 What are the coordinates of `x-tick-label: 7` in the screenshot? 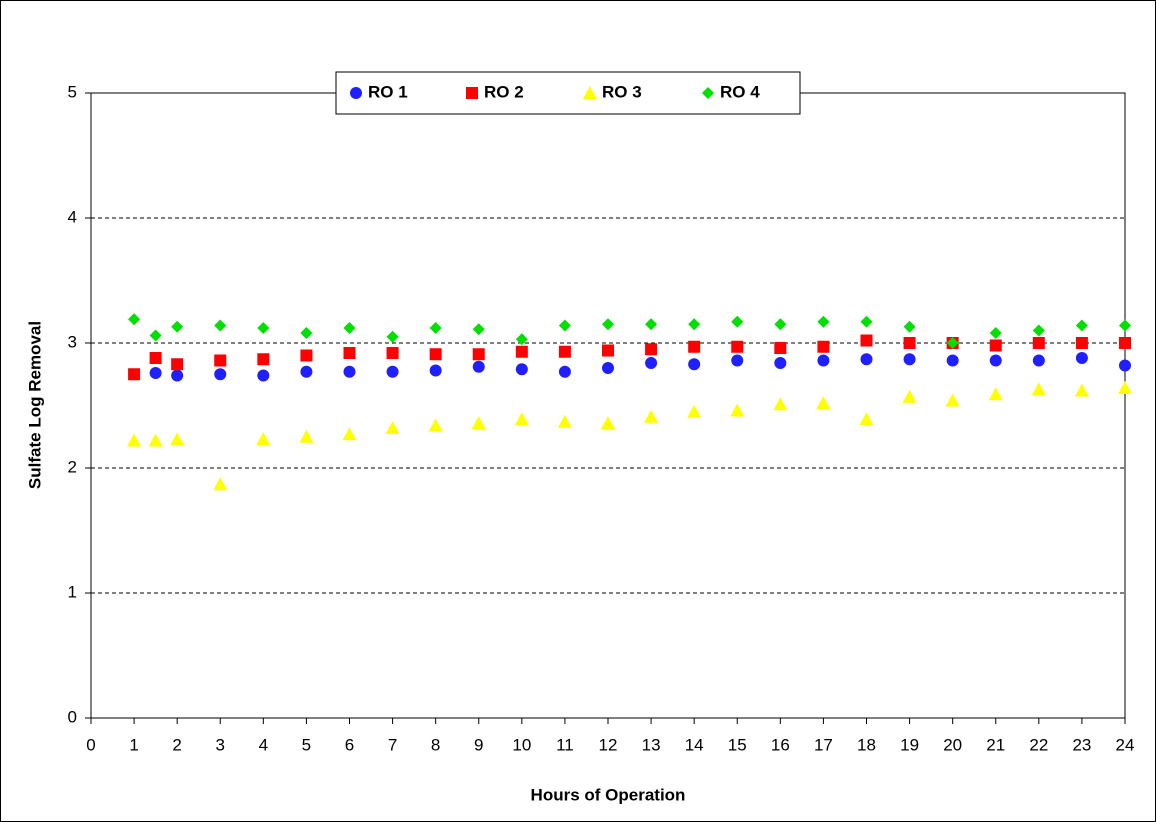 It's located at (392, 744).